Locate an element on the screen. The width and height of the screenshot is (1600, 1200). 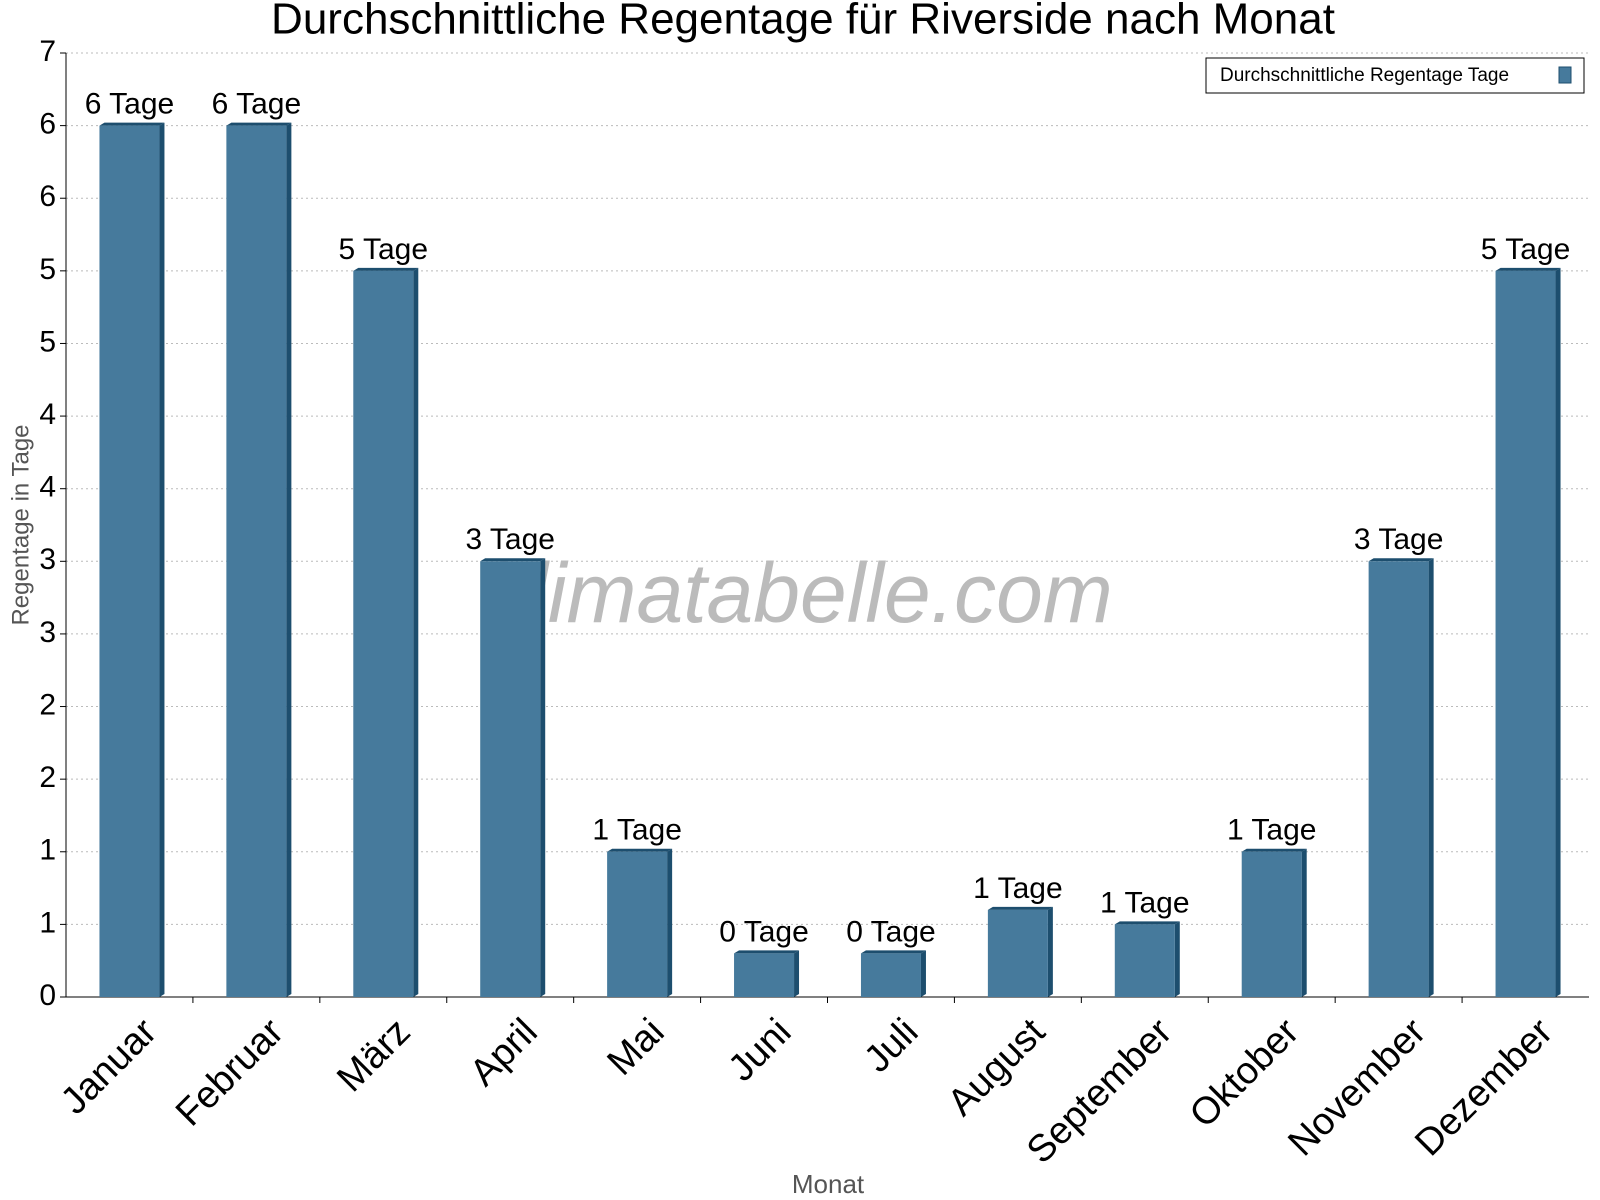
x-tick-label: März is located at coordinates (373, 1055).